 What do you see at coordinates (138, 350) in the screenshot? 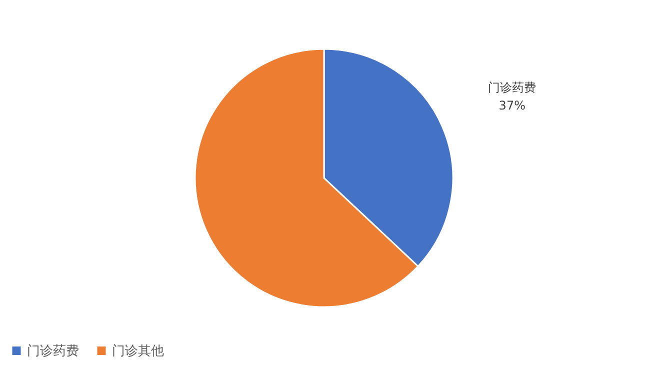
I see `legend-label: 门诊其他` at bounding box center [138, 350].